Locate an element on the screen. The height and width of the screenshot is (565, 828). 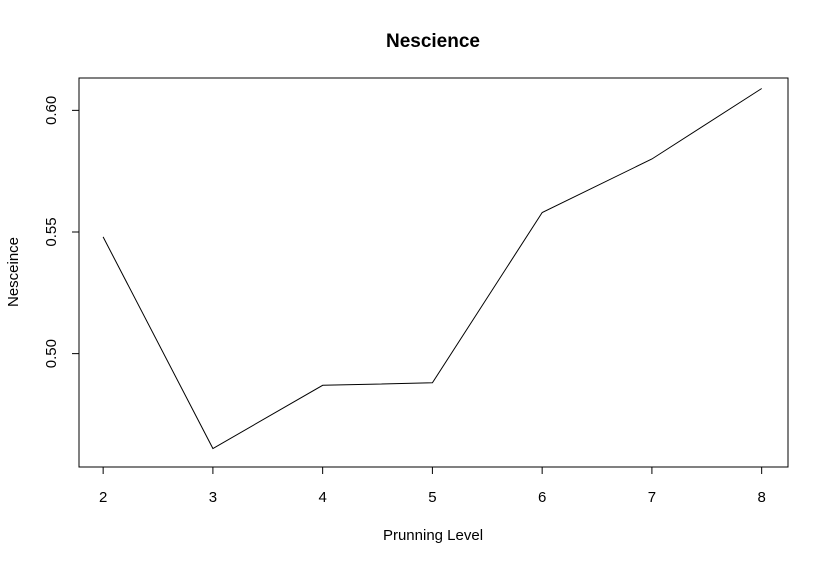
x-tick-label: 7 is located at coordinates (652, 497).